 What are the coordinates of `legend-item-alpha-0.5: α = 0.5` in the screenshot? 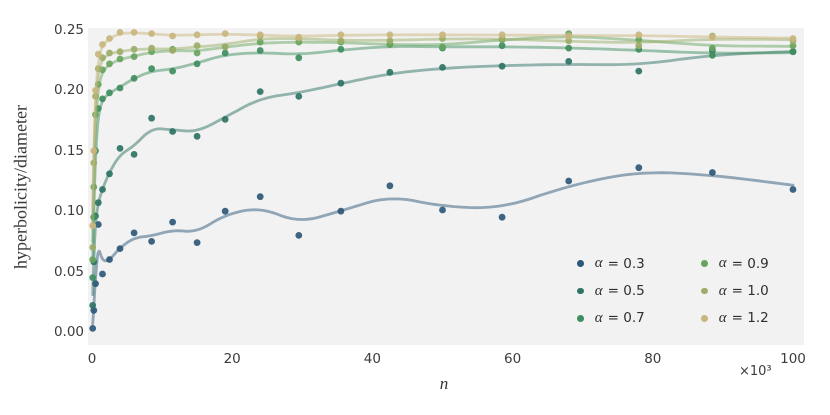 It's located at (639, 291).